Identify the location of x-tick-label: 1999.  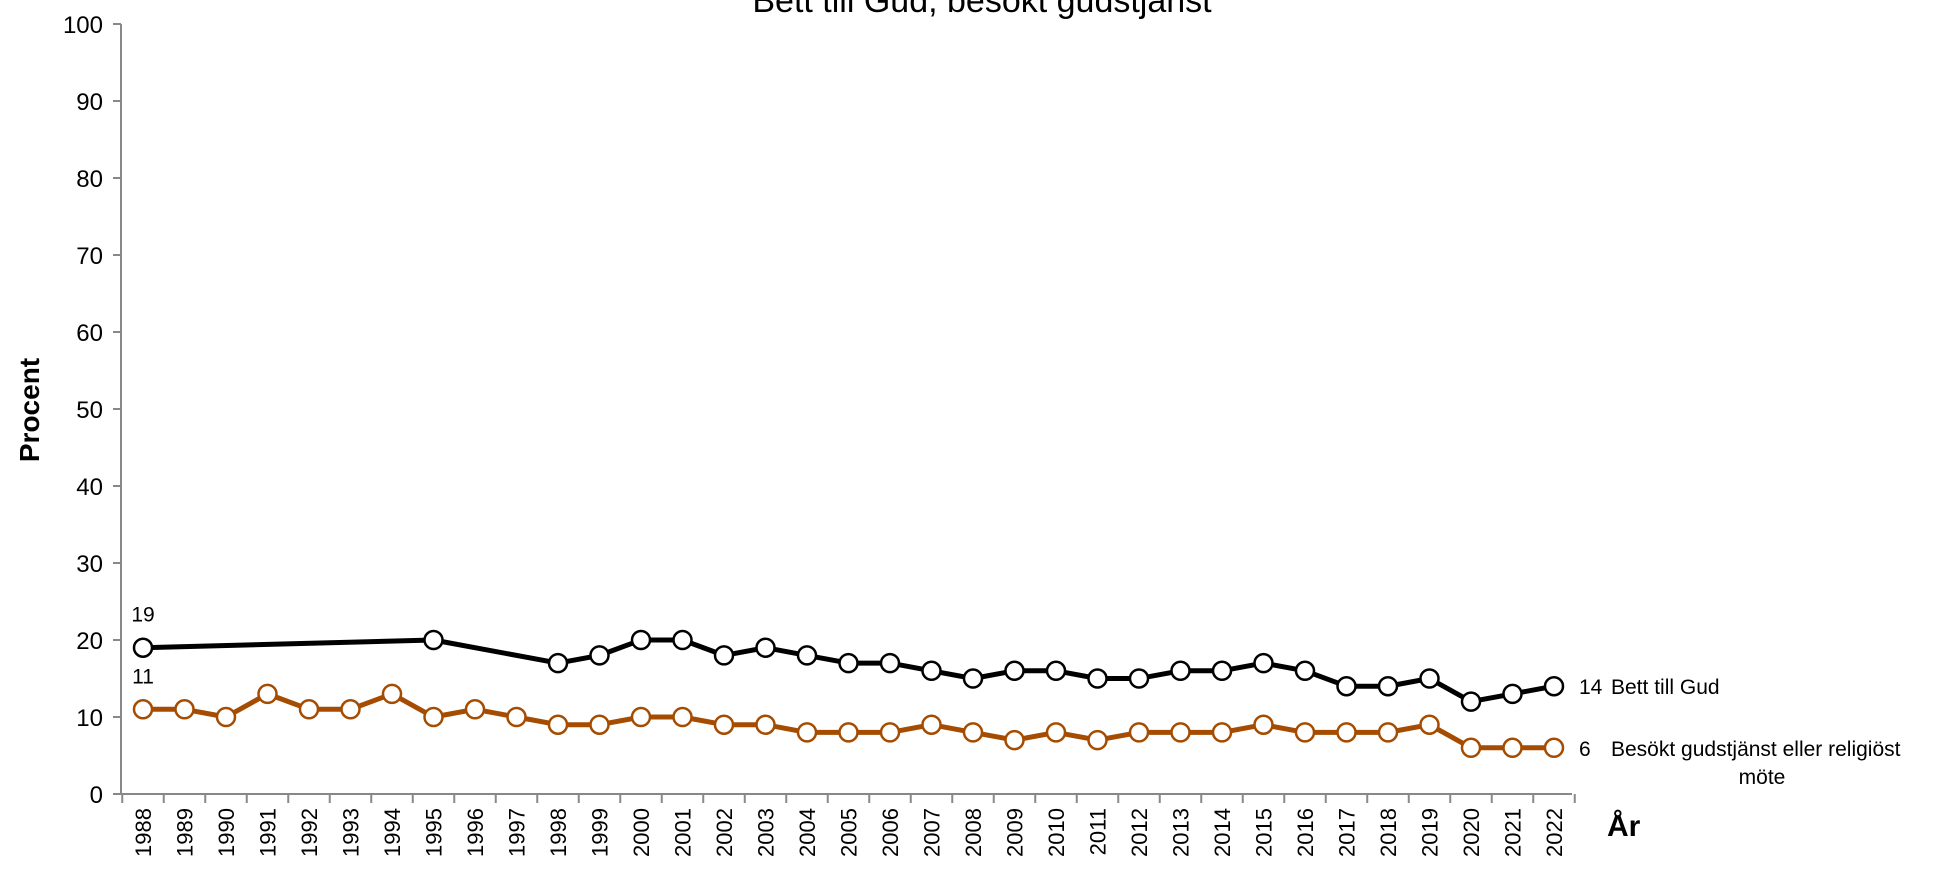
(600, 832).